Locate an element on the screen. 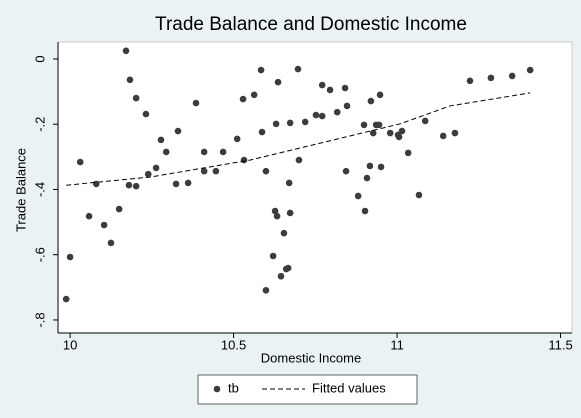 This screenshot has height=418, width=581. x-tick-label: 10.5 is located at coordinates (233, 344).